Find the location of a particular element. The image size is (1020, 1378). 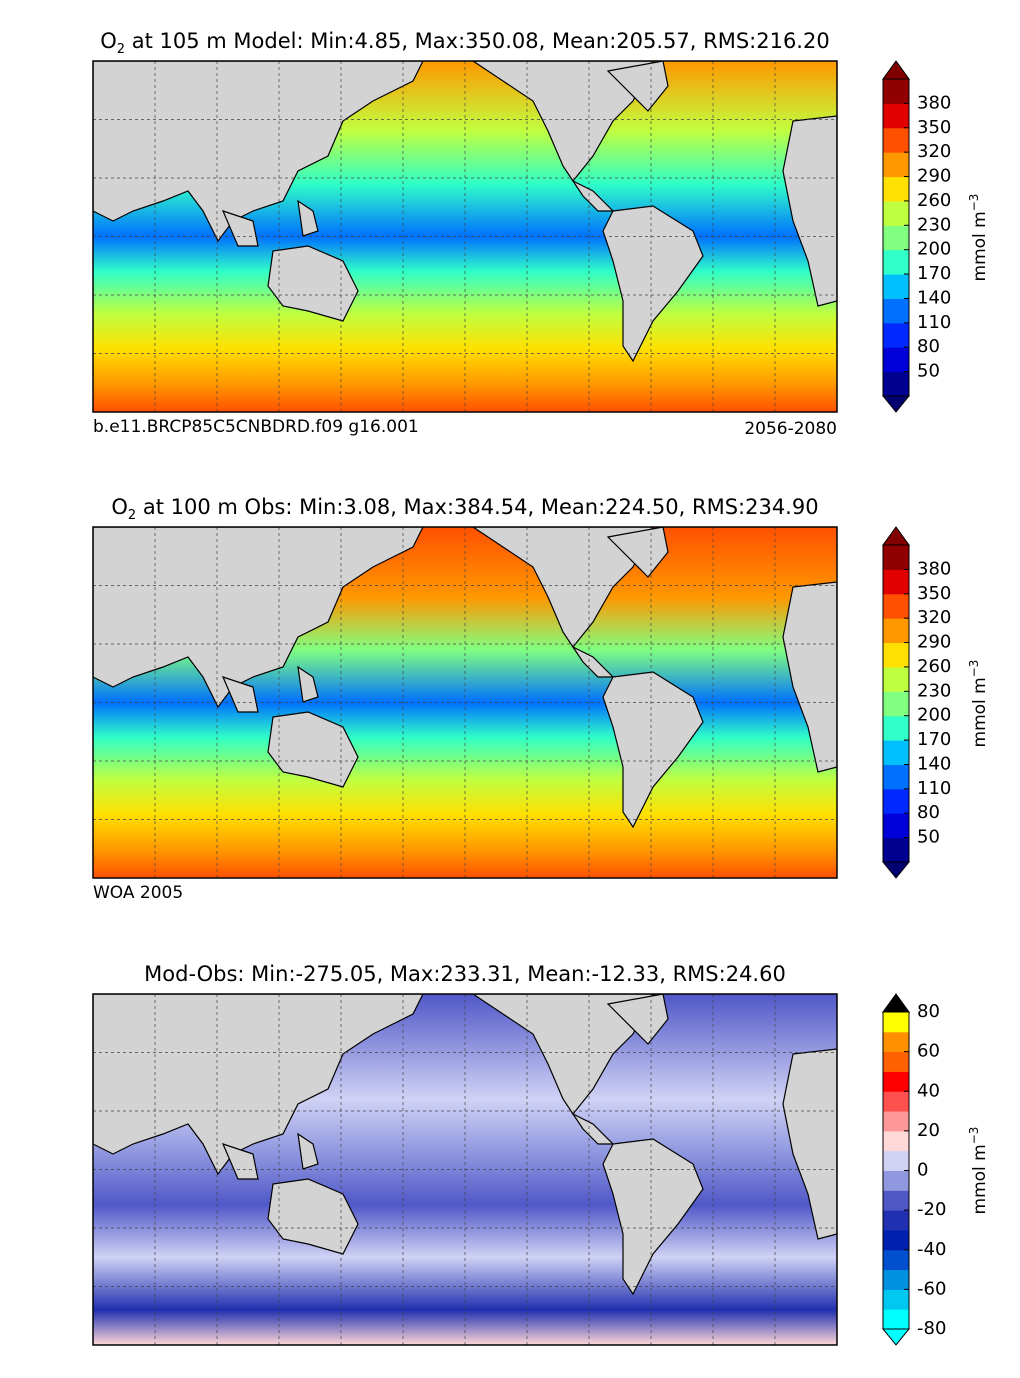

colorbar-tick-label: 60 is located at coordinates (928, 1051).